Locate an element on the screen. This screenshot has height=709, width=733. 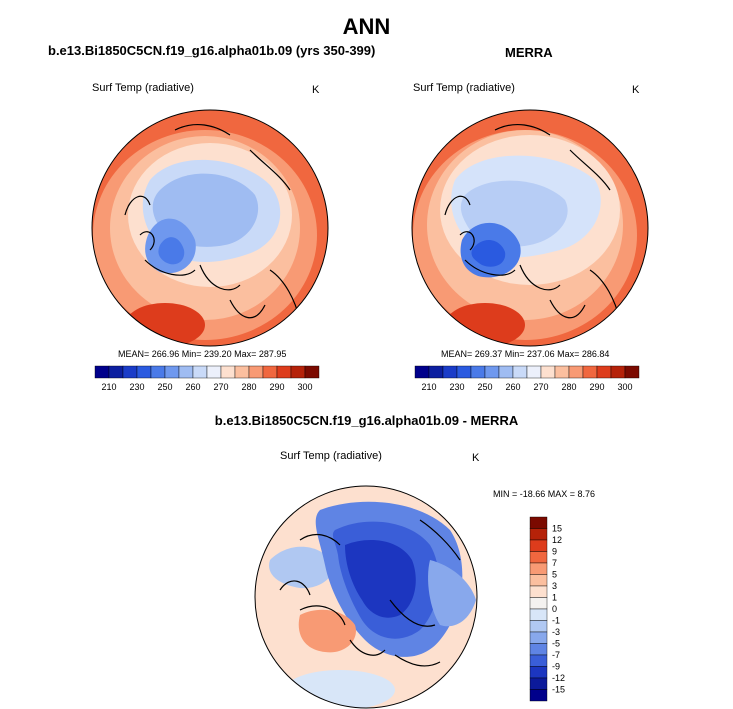
panel2-units-label: K is located at coordinates (636, 90).